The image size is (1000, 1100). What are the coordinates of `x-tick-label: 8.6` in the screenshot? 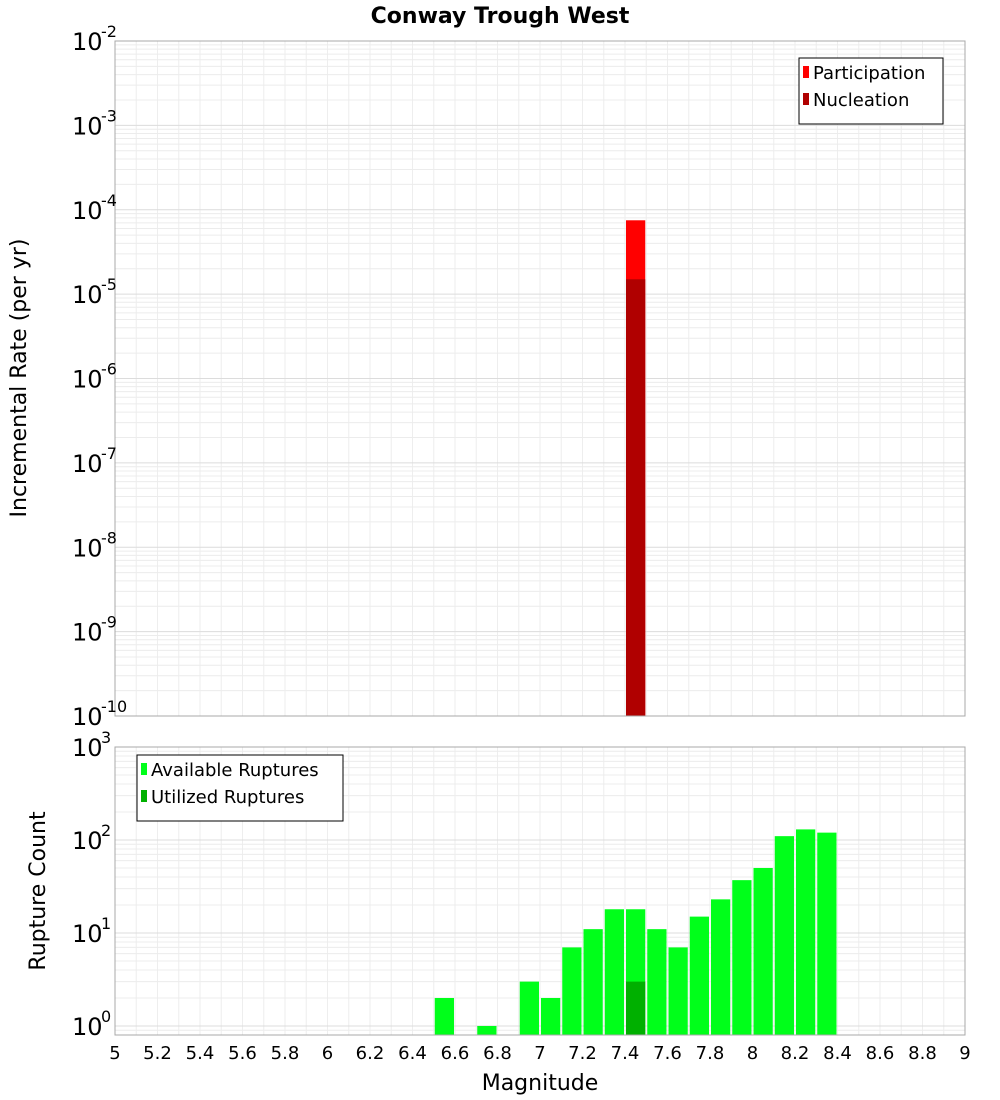 It's located at (880, 1053).